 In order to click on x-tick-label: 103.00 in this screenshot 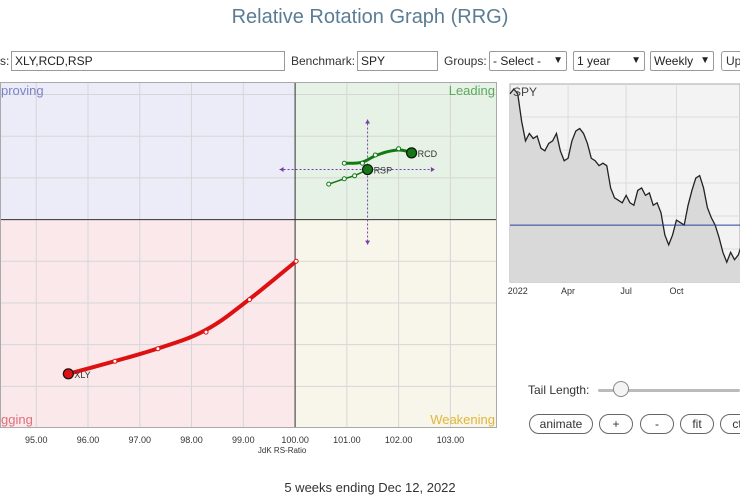, I will do `click(451, 440)`.